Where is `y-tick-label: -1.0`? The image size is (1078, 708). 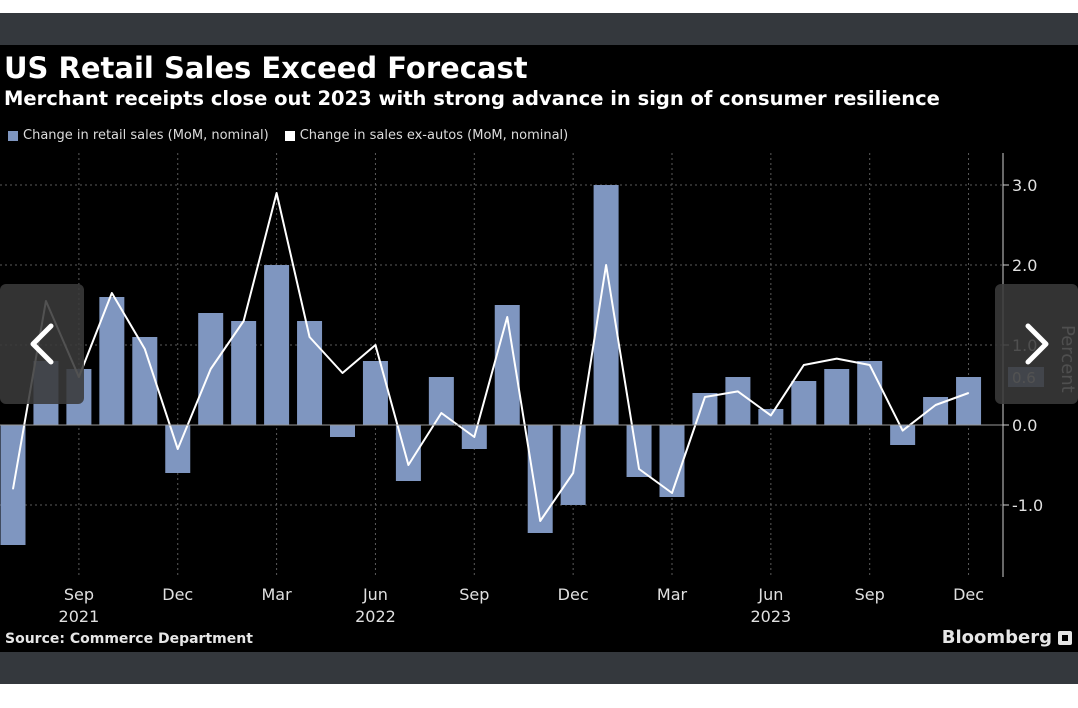
y-tick-label: -1.0 is located at coordinates (1027, 505).